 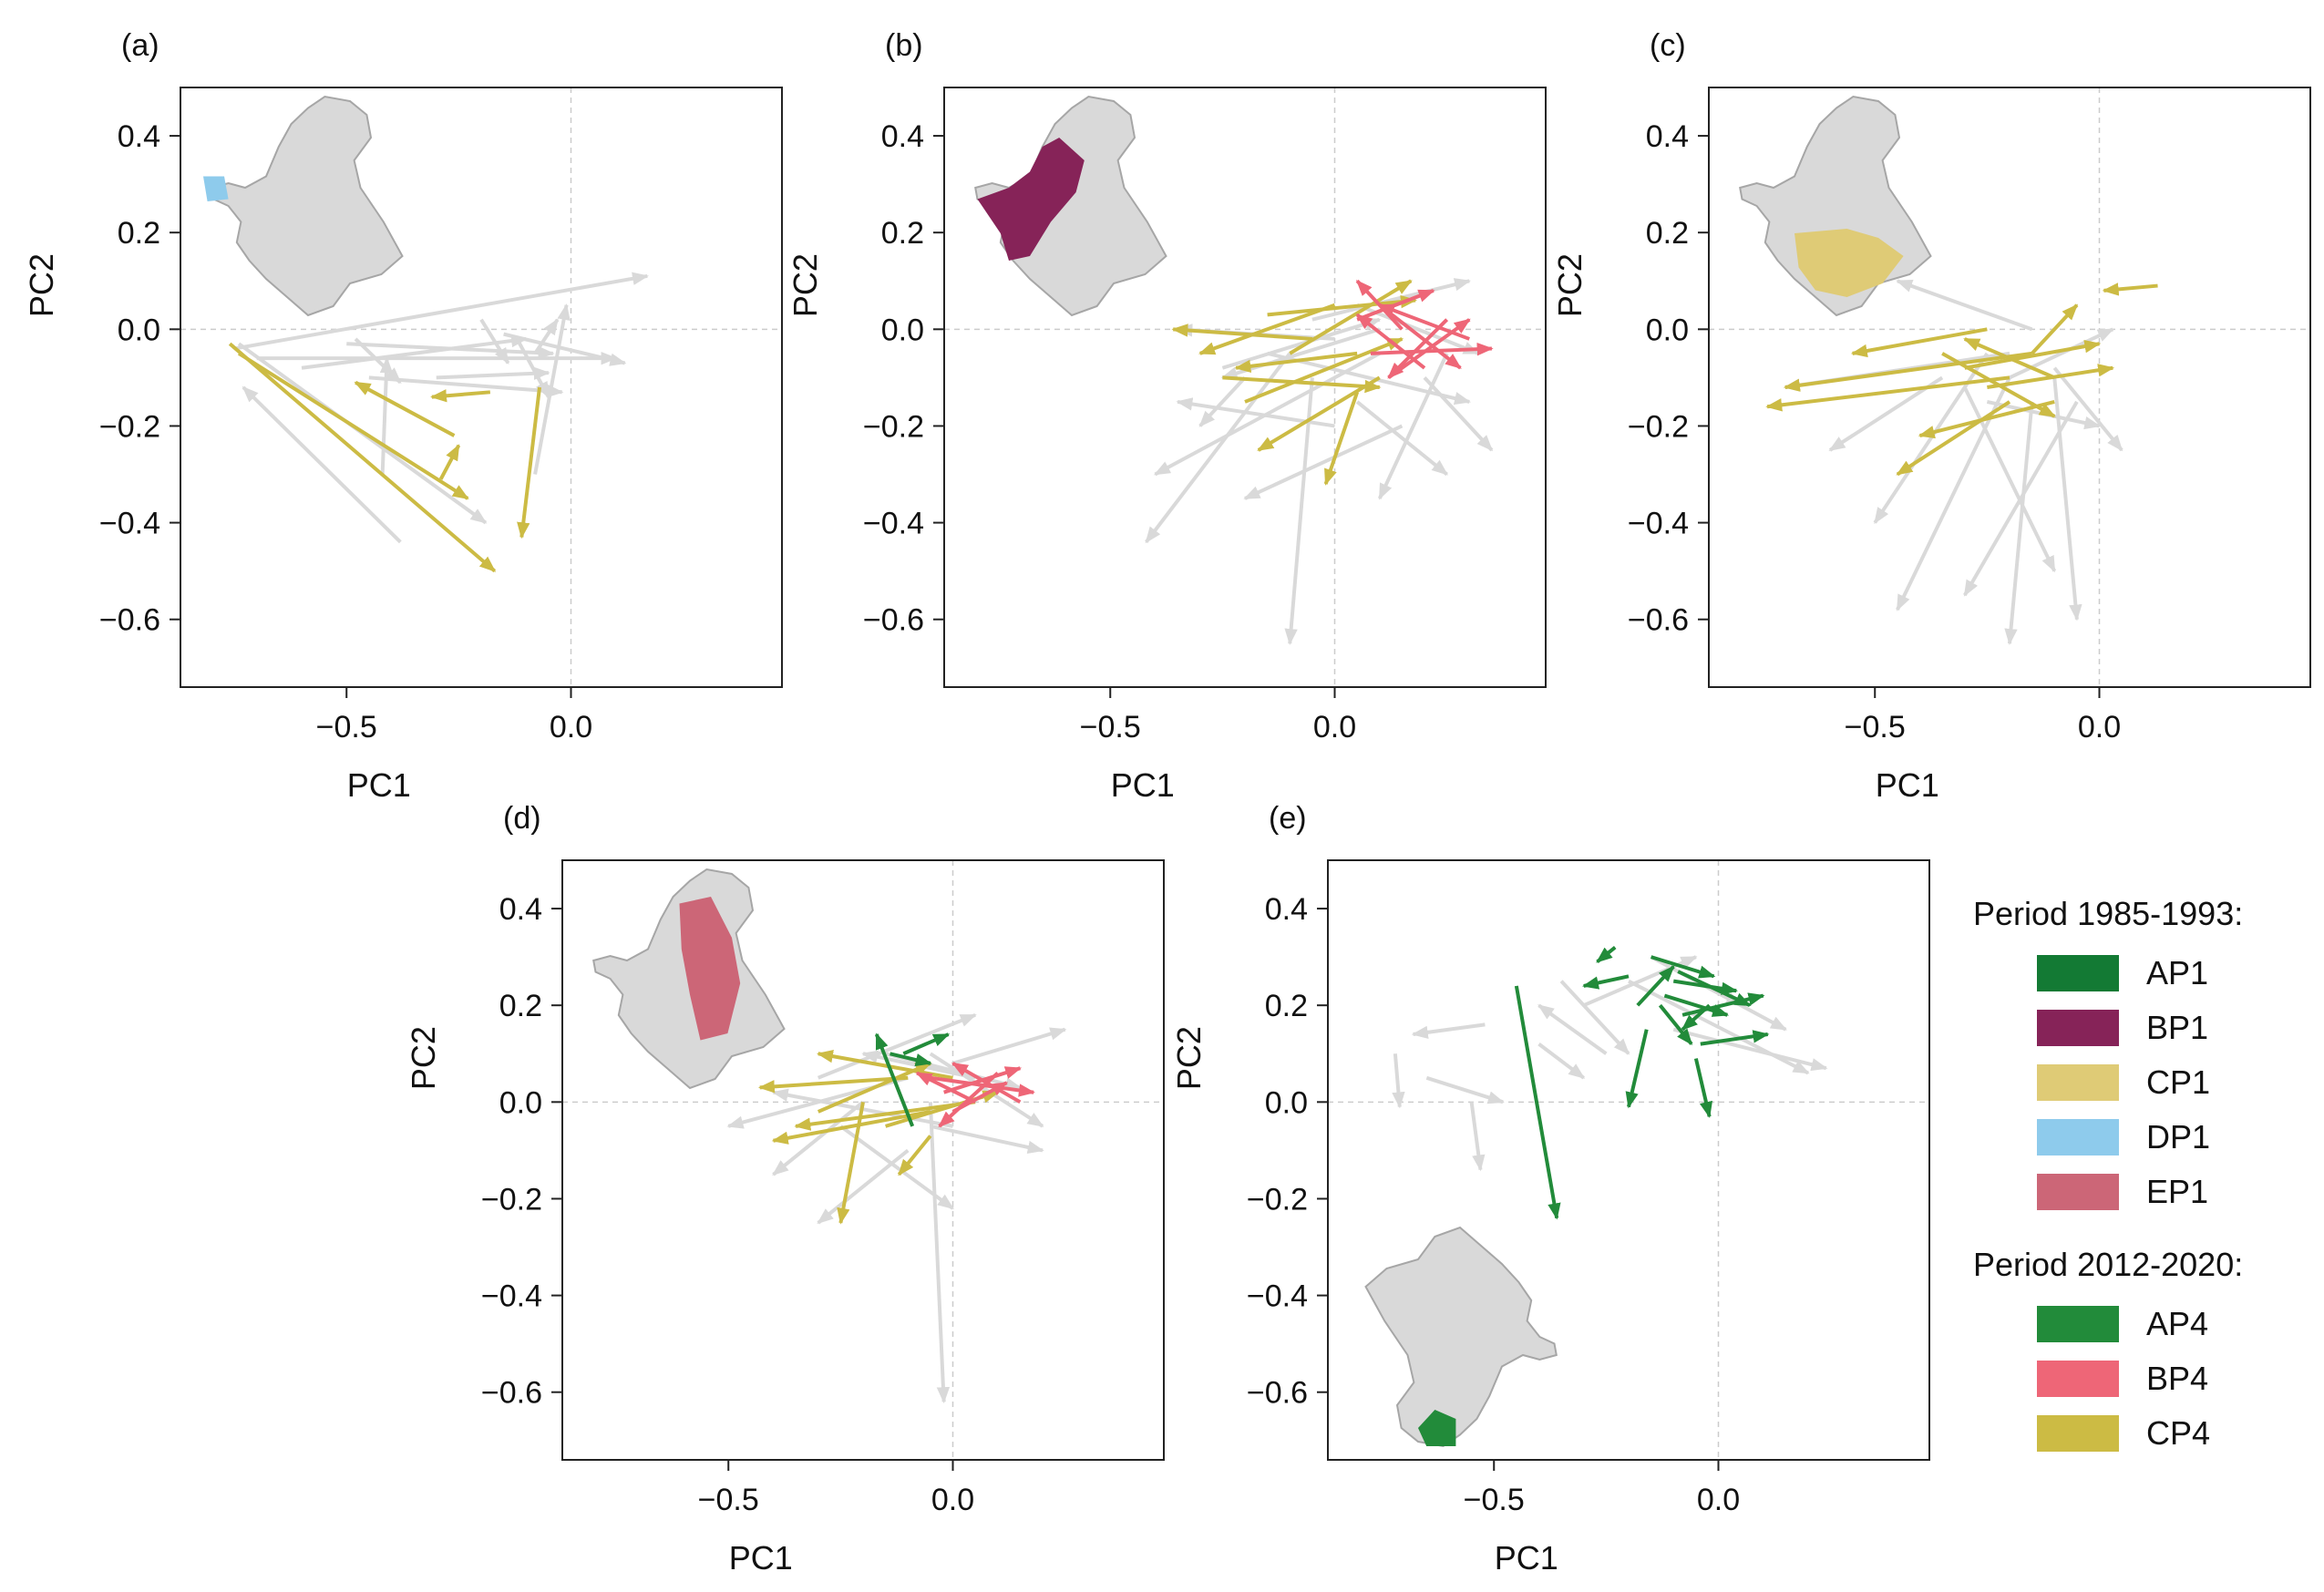 I want to click on panel-a-y-tick-label: −0.2, so click(x=129, y=426).